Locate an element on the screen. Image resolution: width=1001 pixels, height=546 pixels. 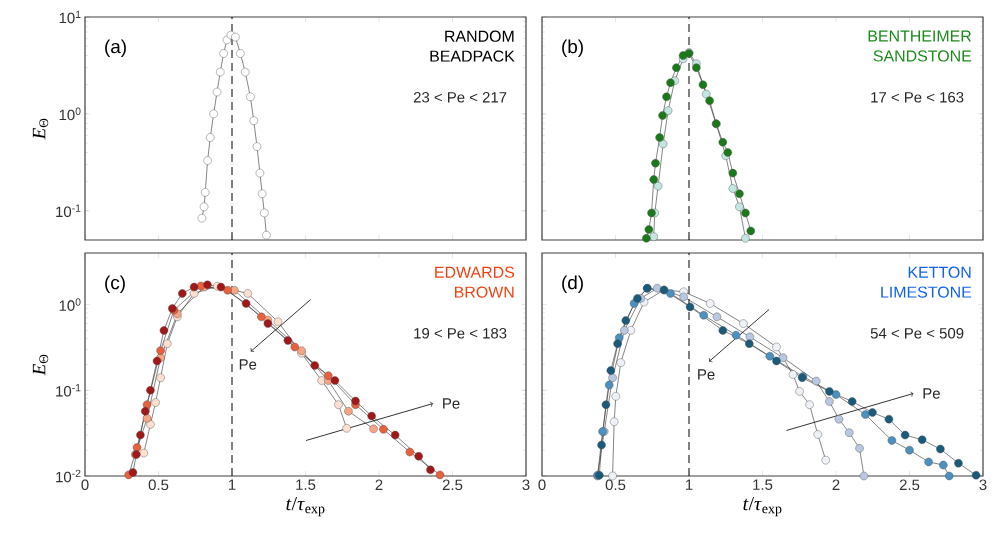
annotation: (b) is located at coordinates (572, 48).